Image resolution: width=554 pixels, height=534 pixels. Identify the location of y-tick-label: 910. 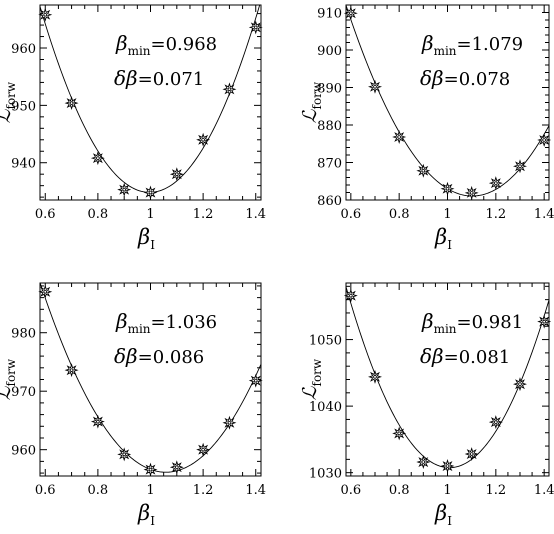
(329, 14).